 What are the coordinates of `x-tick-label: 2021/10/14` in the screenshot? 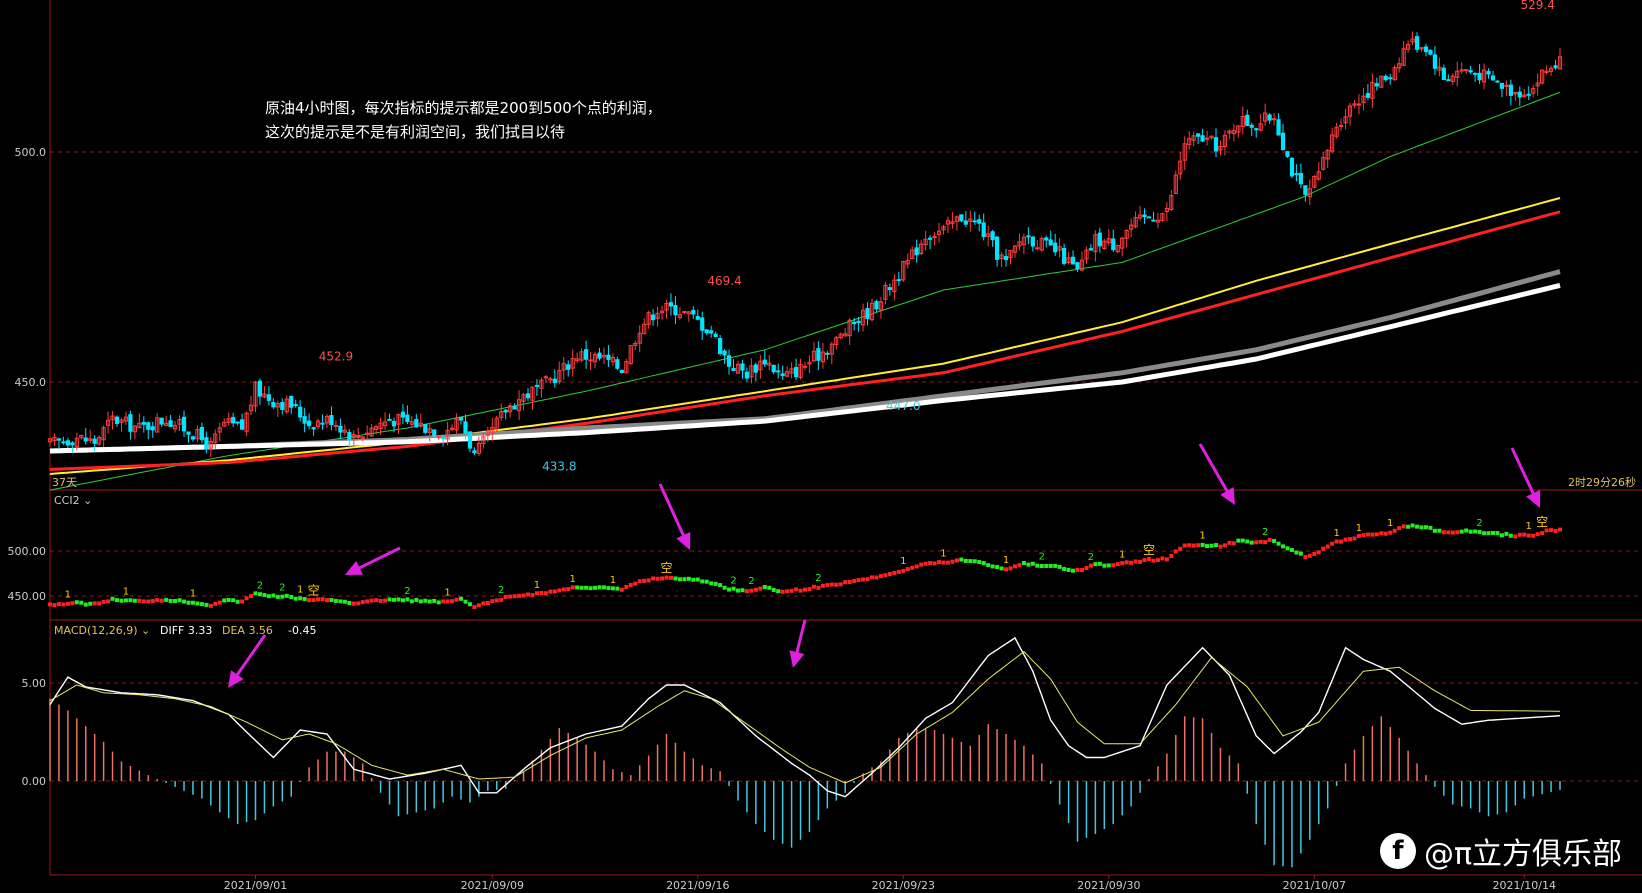 It's located at (1524, 885).